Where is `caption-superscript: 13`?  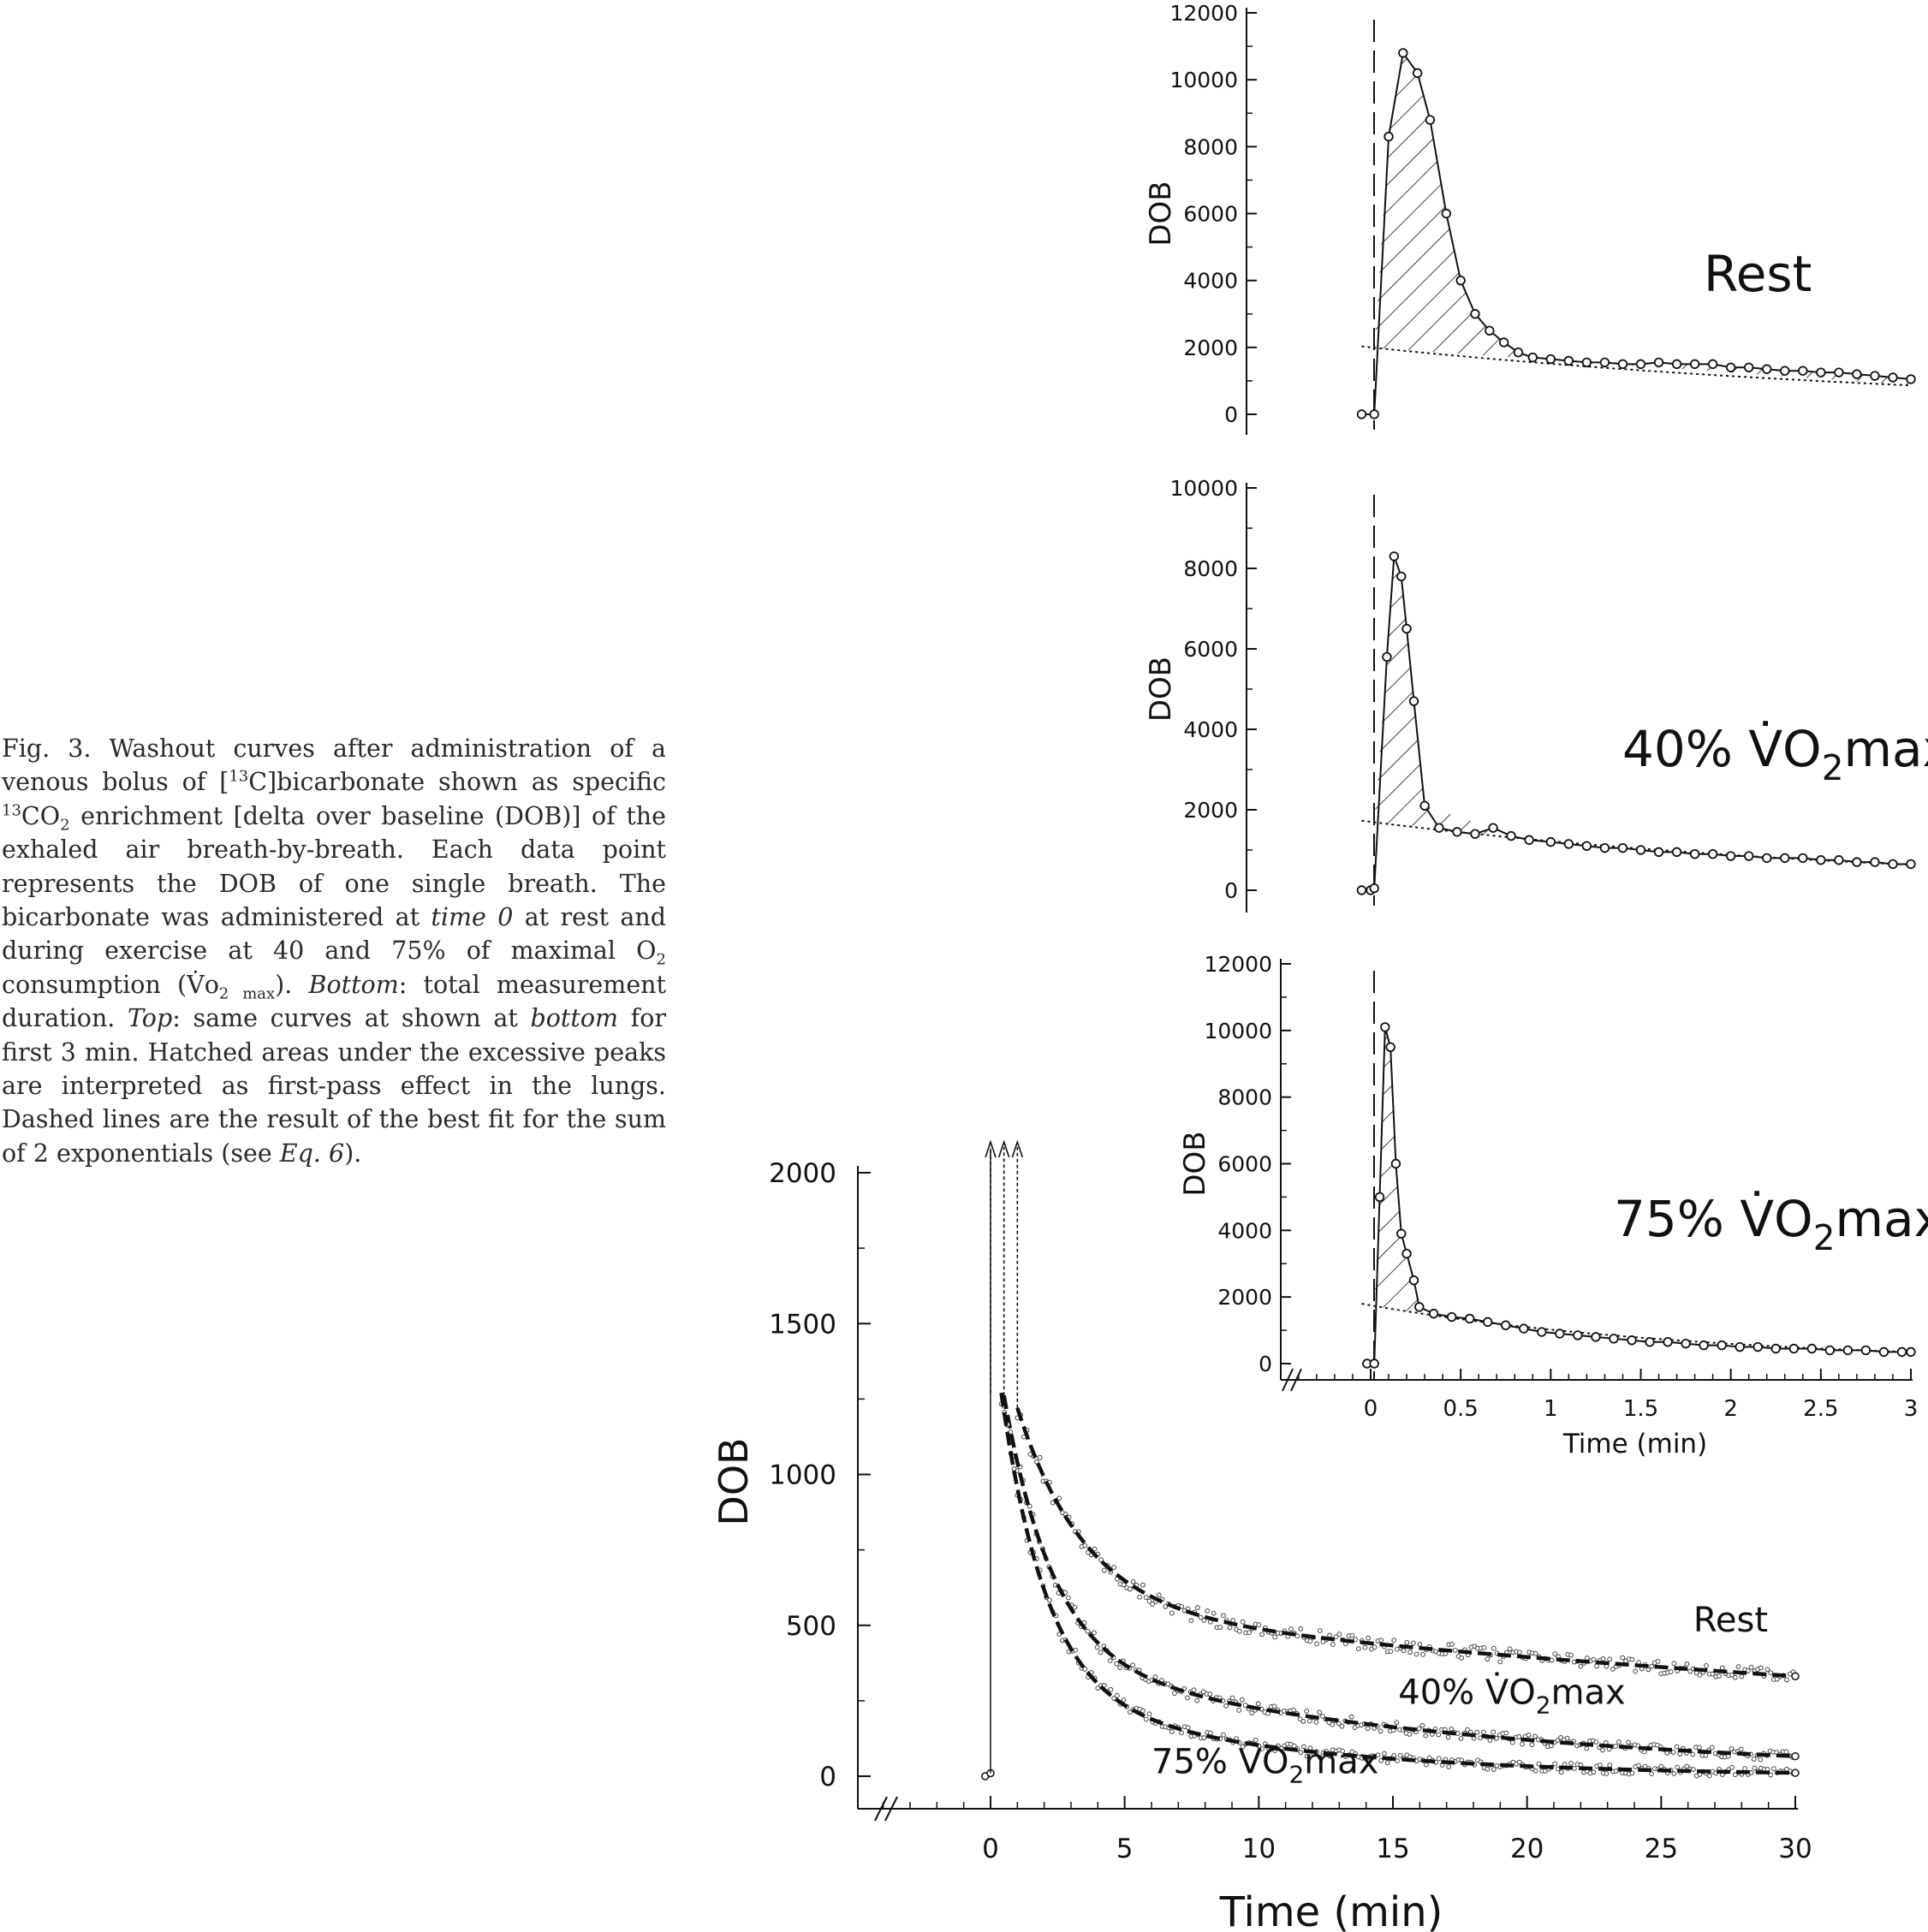
caption-superscript: 13 is located at coordinates (11, 810).